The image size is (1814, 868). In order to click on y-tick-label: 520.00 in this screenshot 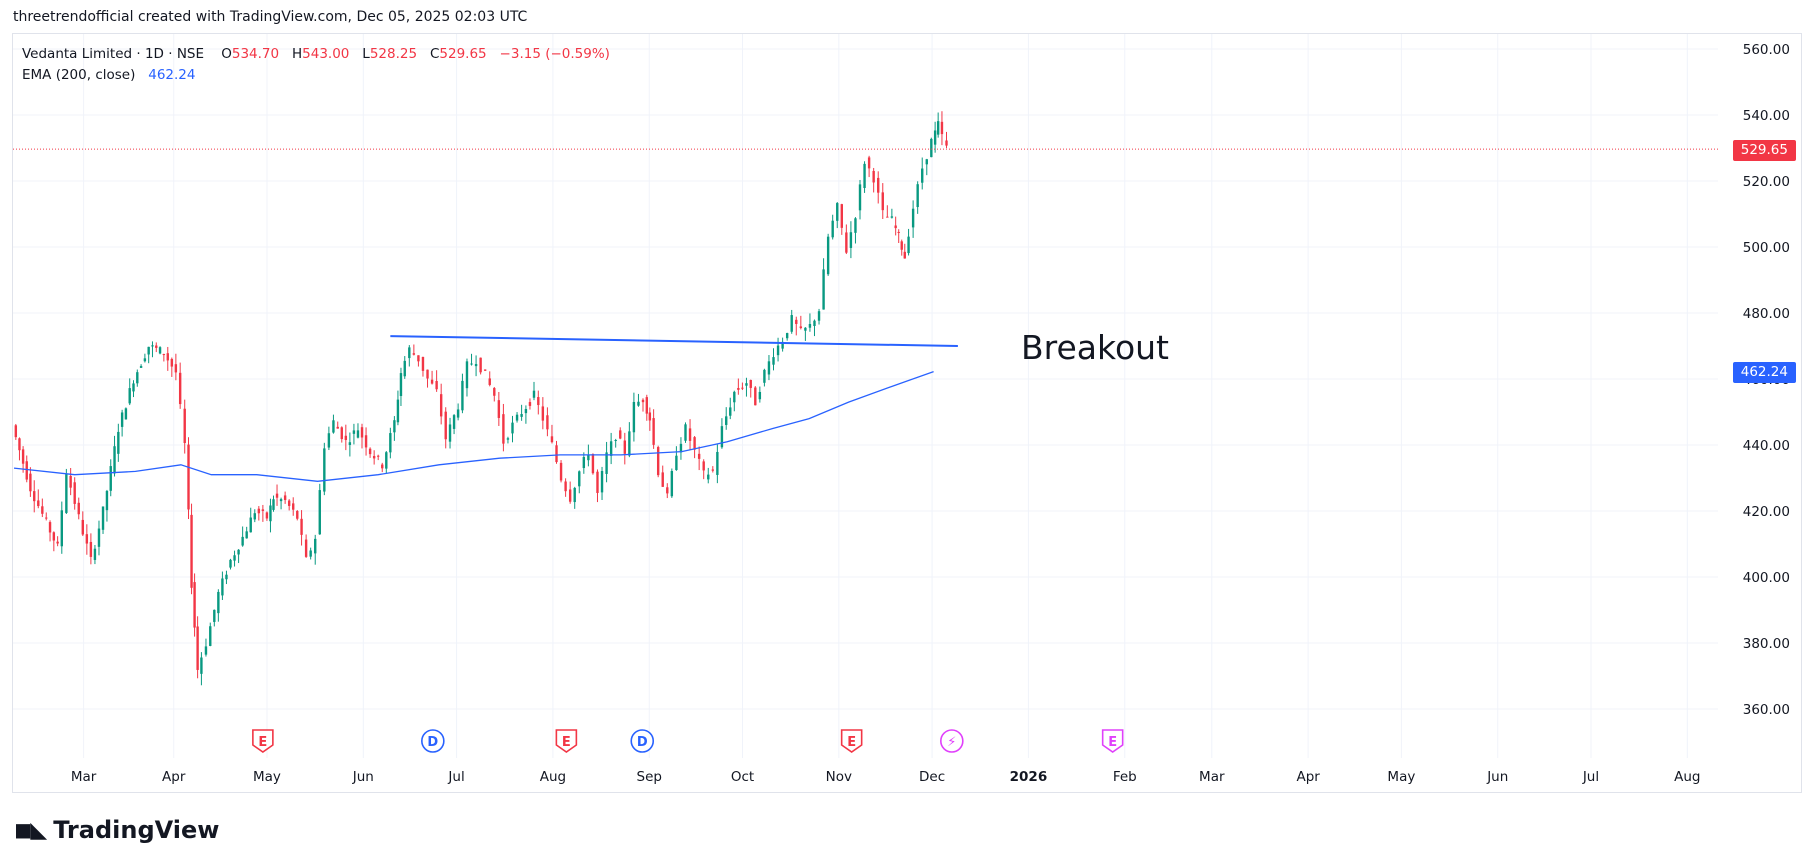, I will do `click(1766, 182)`.